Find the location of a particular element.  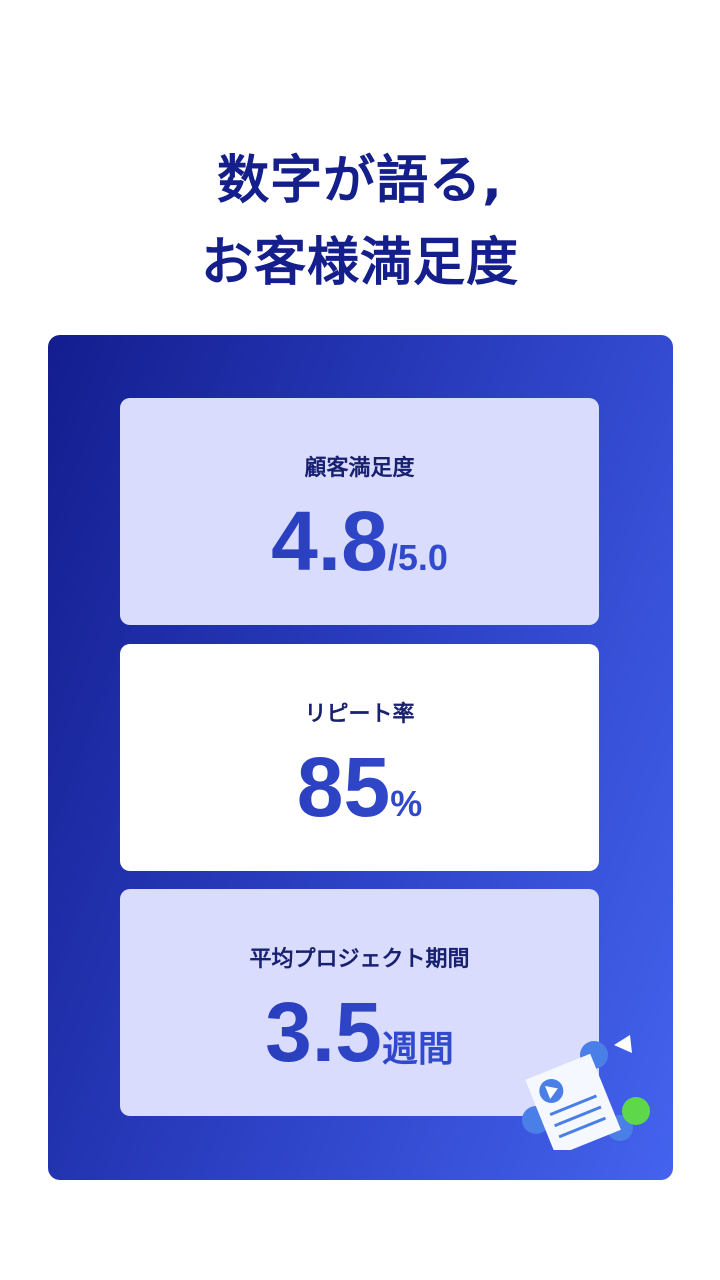

stat-number: 4.8 is located at coordinates (329, 541).